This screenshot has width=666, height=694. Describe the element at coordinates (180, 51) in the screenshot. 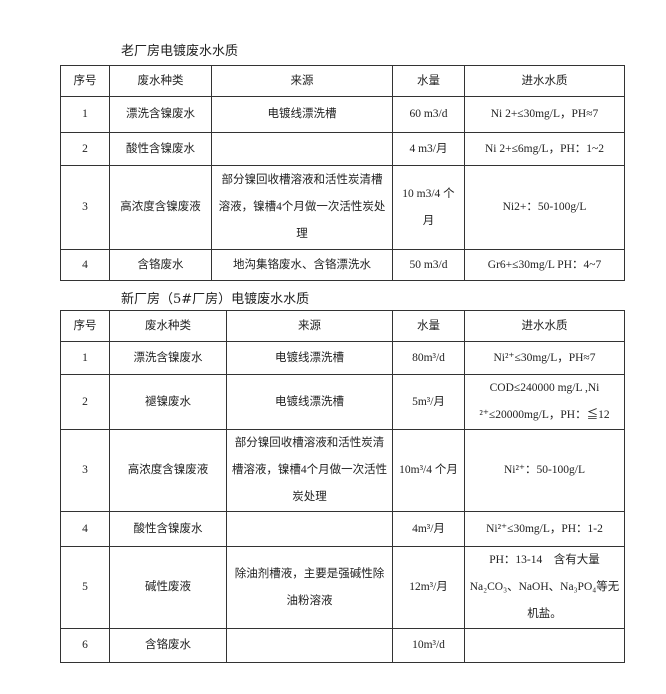

I see `old-plant-title: 老厂房电镀废水水质` at that location.